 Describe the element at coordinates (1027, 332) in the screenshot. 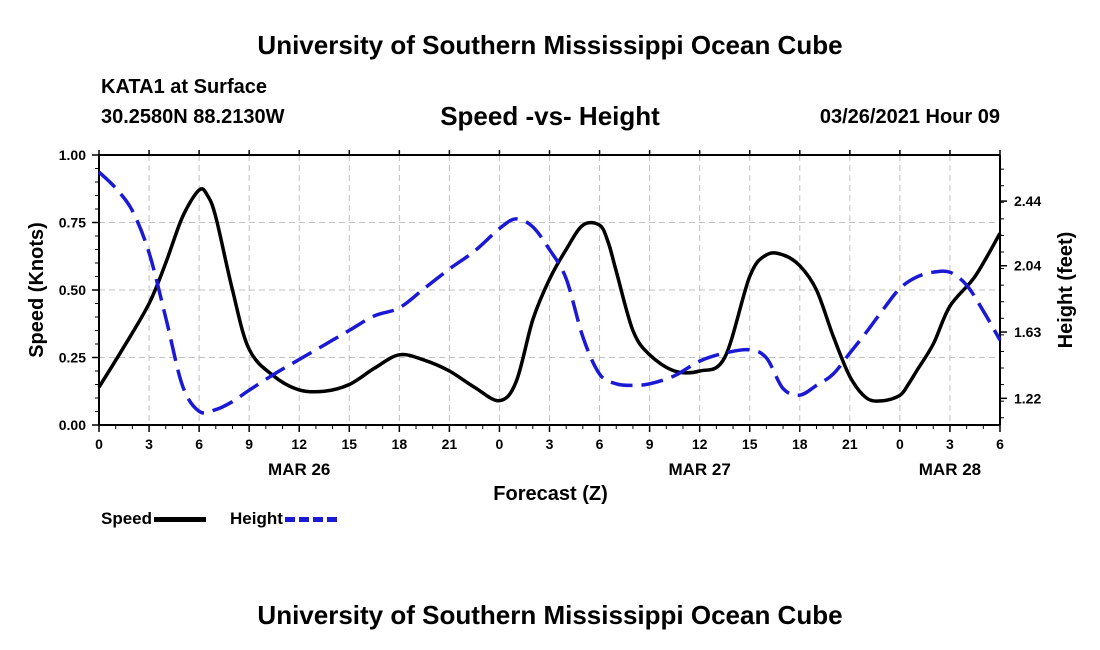

I see `y2-tick-label: 1.63` at that location.